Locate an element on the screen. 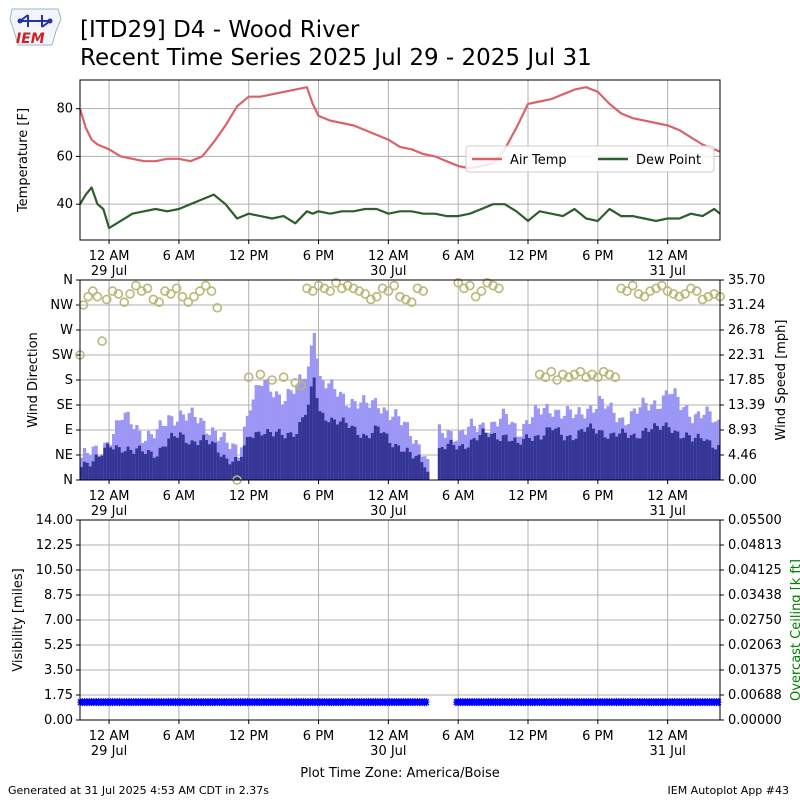  y-tick-label: NW is located at coordinates (61, 305).